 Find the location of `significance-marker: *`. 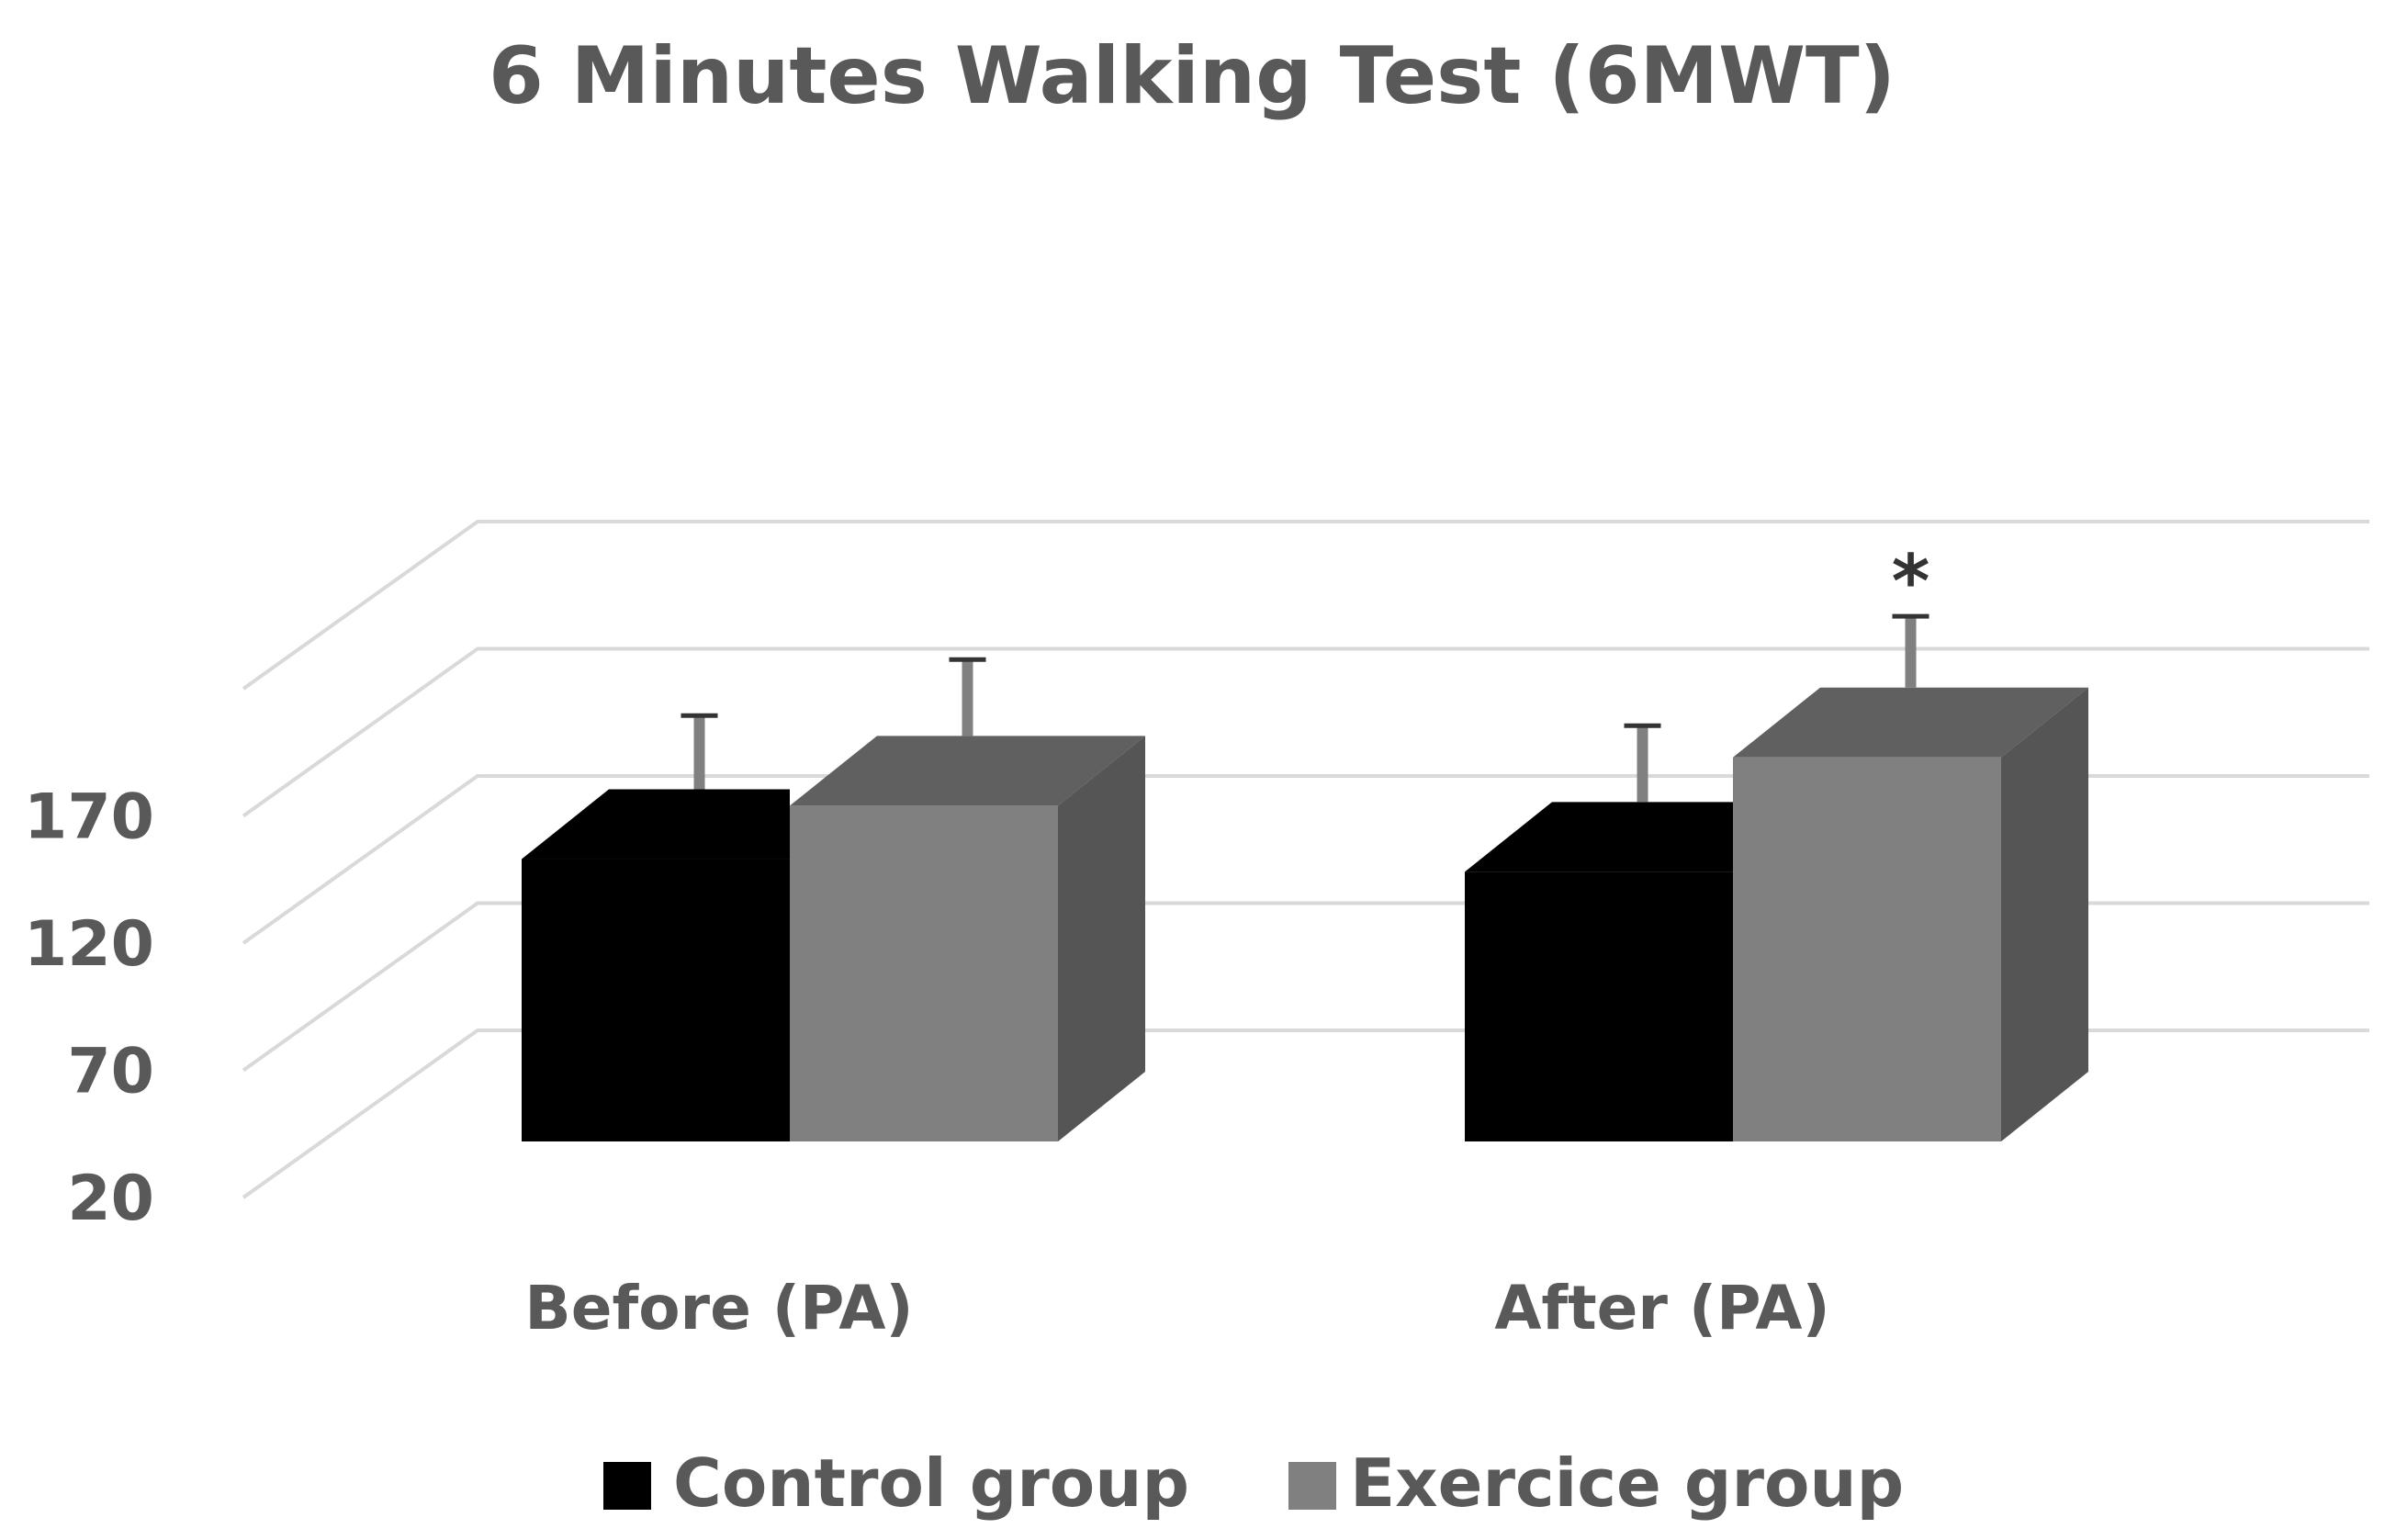

significance-marker: * is located at coordinates (1911, 581).